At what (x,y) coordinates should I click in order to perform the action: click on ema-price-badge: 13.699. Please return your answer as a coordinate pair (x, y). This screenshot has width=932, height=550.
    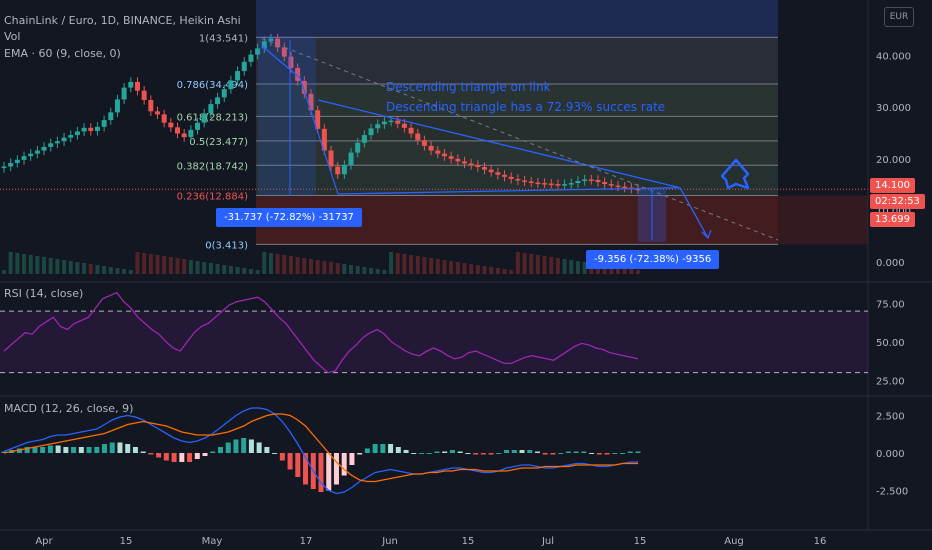
    Looking at the image, I should click on (892, 219).